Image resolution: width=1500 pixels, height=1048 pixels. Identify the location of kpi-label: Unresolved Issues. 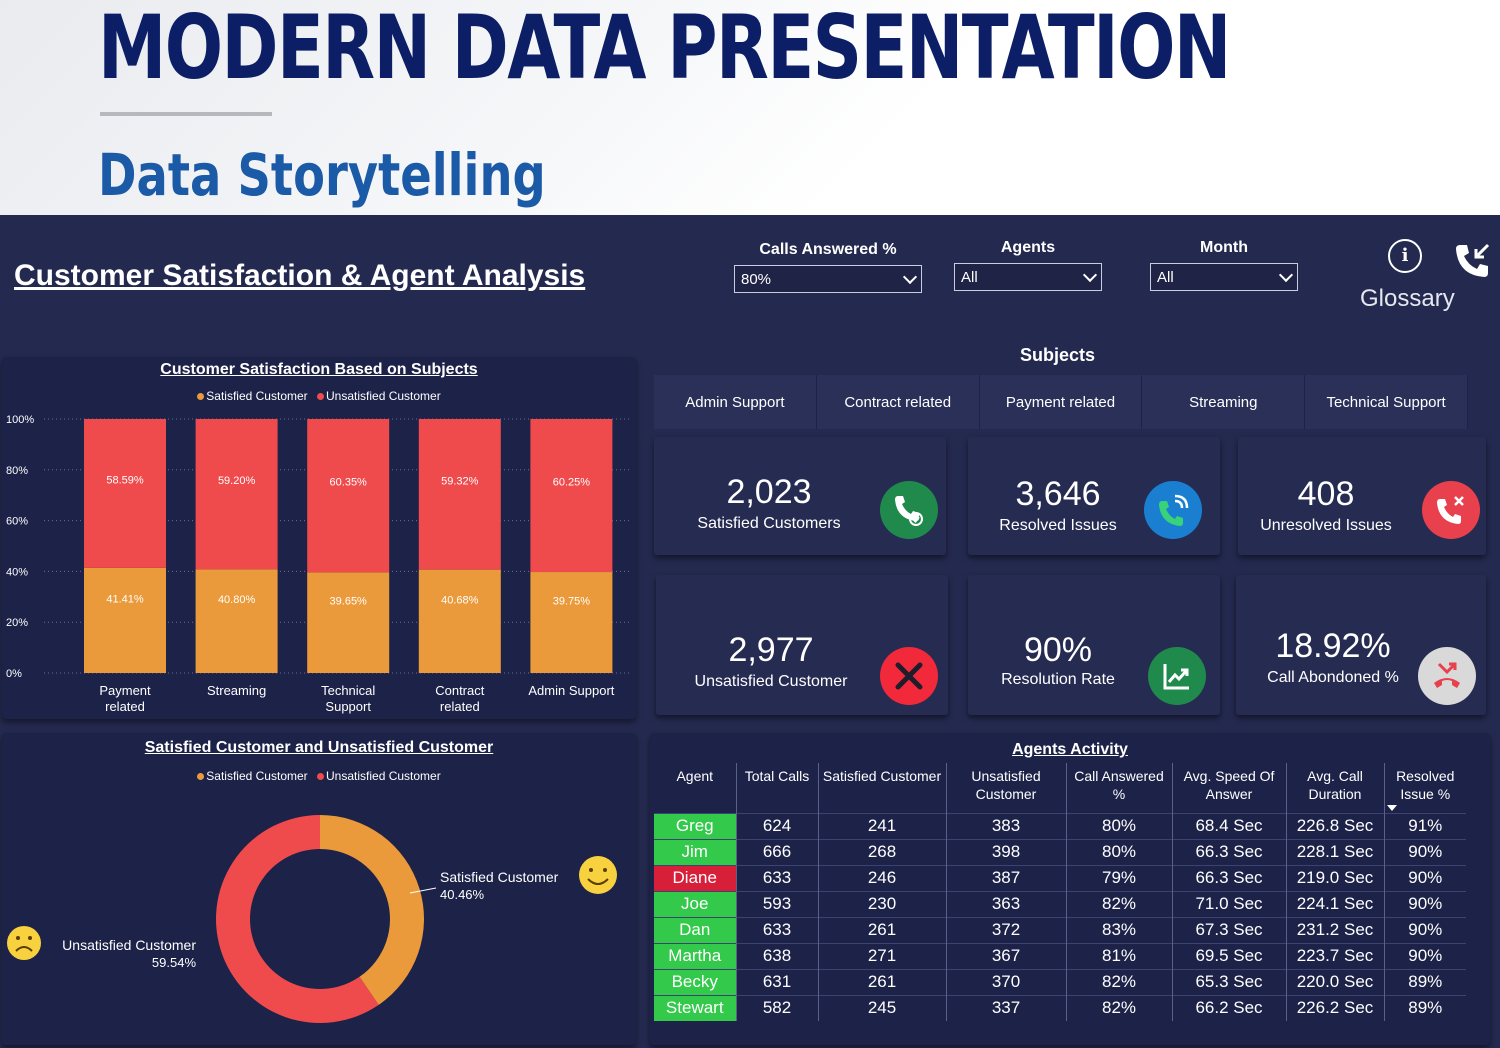
(1326, 525).